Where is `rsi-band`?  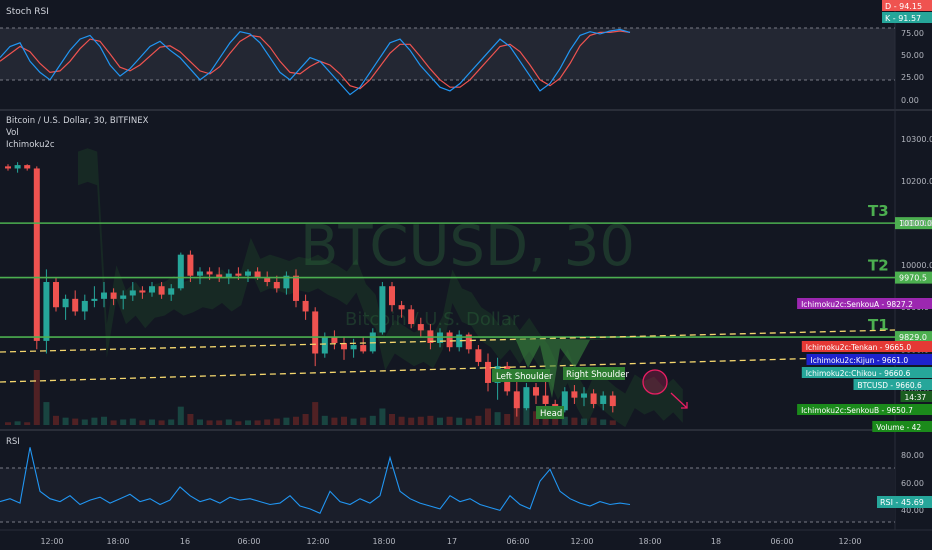
rsi-band is located at coordinates (447, 495).